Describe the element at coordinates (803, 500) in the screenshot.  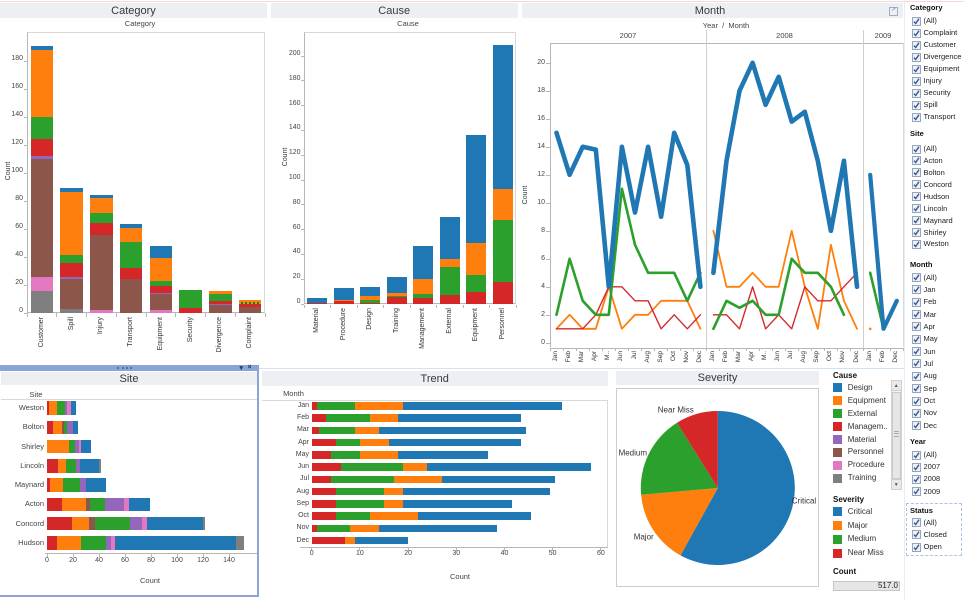
I see `svg-text: Critical` at that location.